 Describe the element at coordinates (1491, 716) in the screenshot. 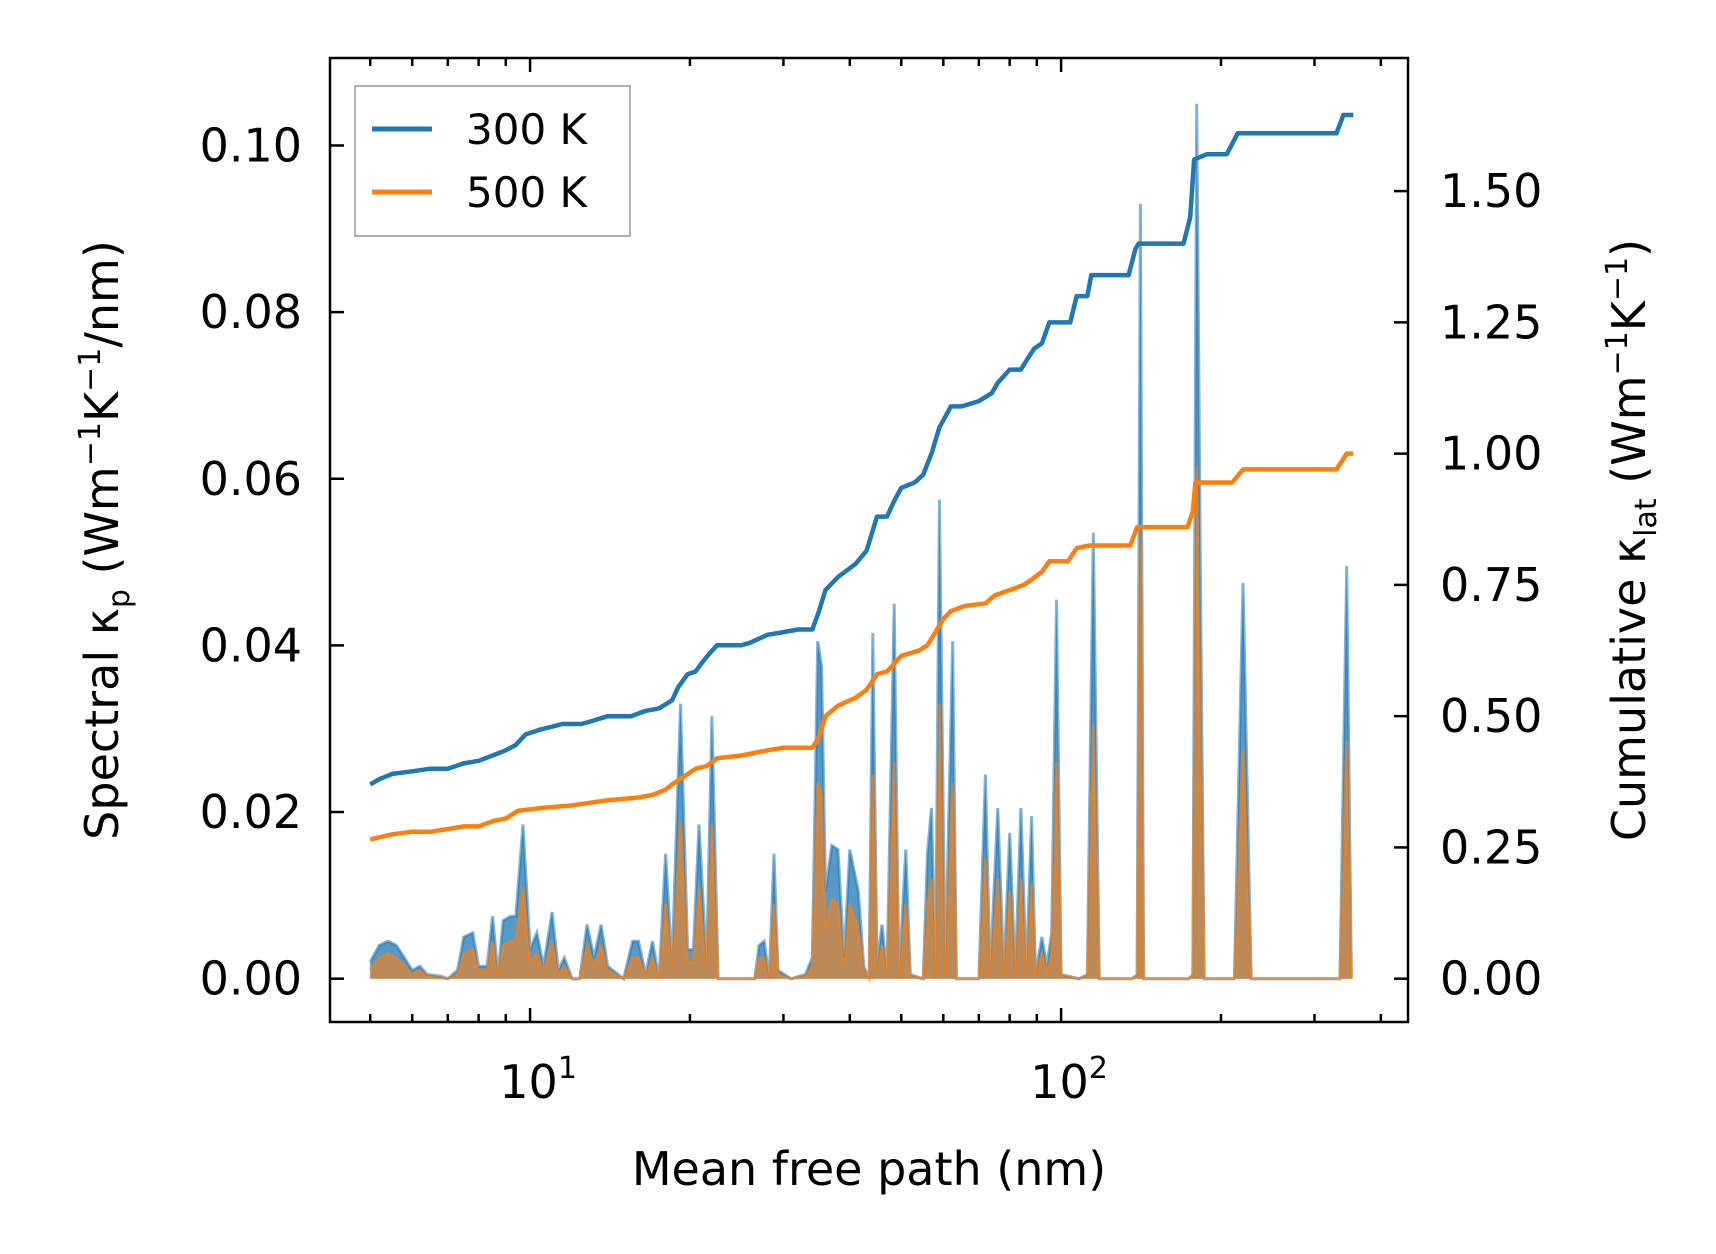

I see `y-right-tick-label: 0.50` at that location.